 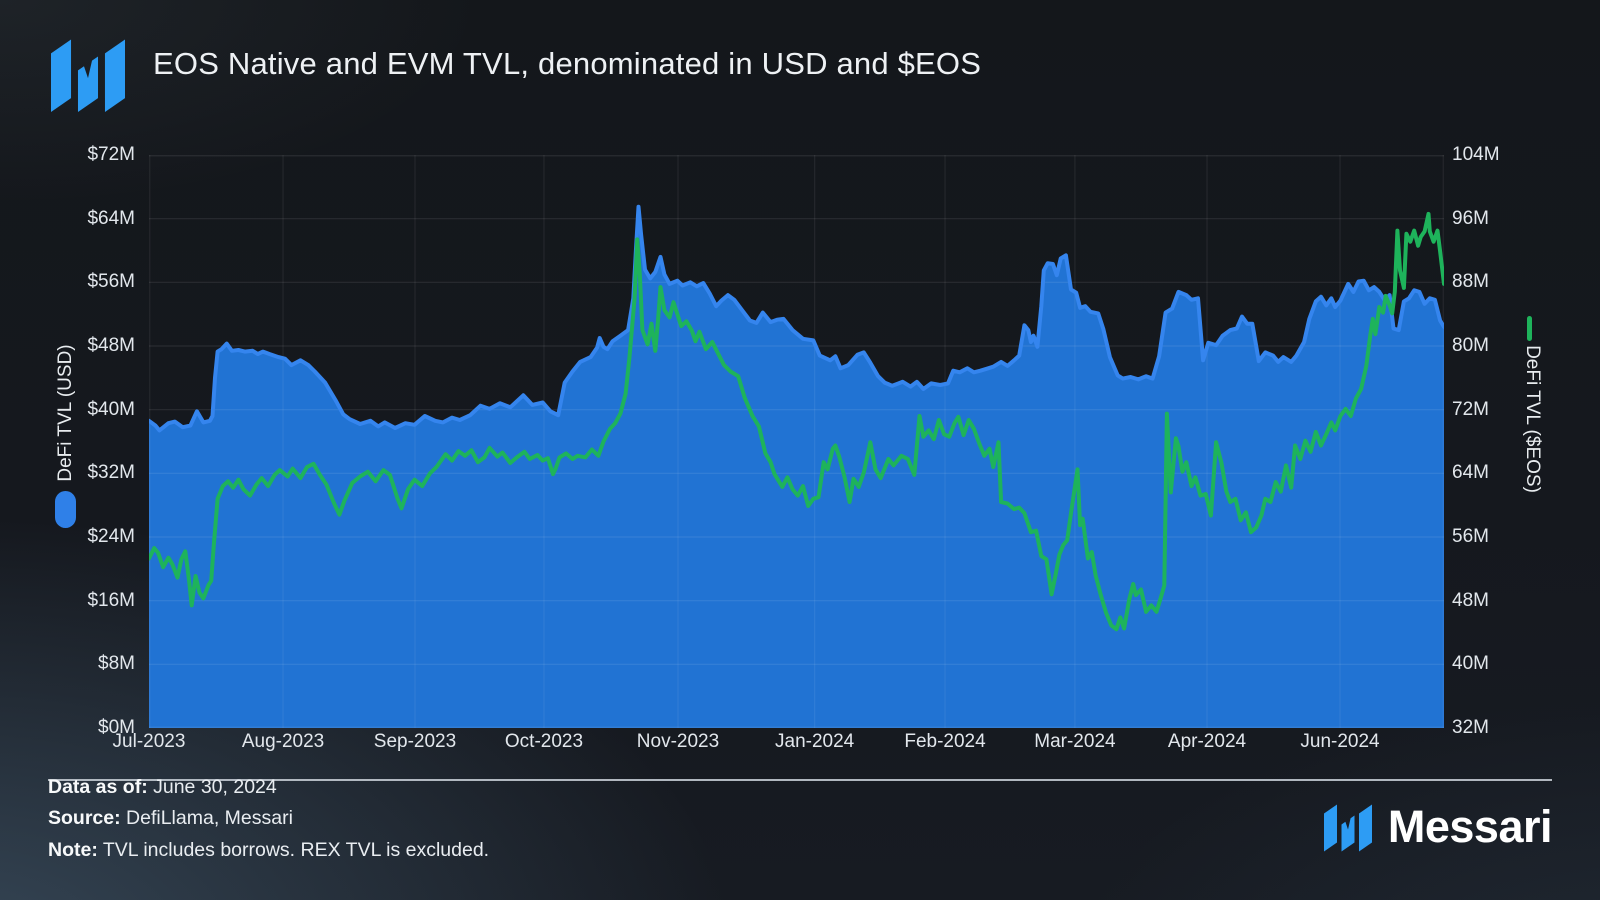 I want to click on left-axis-tick: $16M, so click(x=111, y=600).